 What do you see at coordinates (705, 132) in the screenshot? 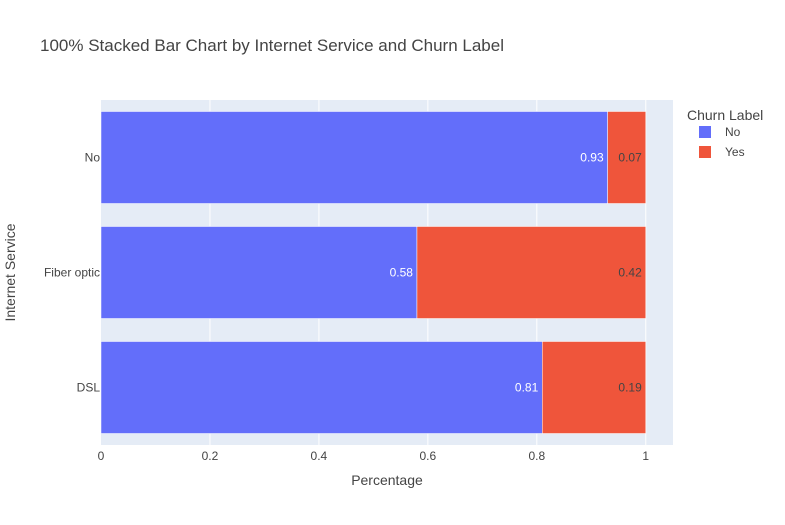
I see `legend-swatch-no` at bounding box center [705, 132].